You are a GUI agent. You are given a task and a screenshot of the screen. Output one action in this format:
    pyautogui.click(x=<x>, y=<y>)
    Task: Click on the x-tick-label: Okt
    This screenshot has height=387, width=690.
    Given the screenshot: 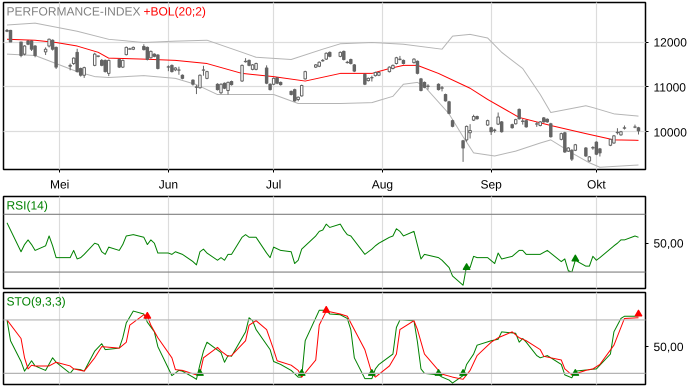 What is the action you would take?
    pyautogui.click(x=596, y=185)
    